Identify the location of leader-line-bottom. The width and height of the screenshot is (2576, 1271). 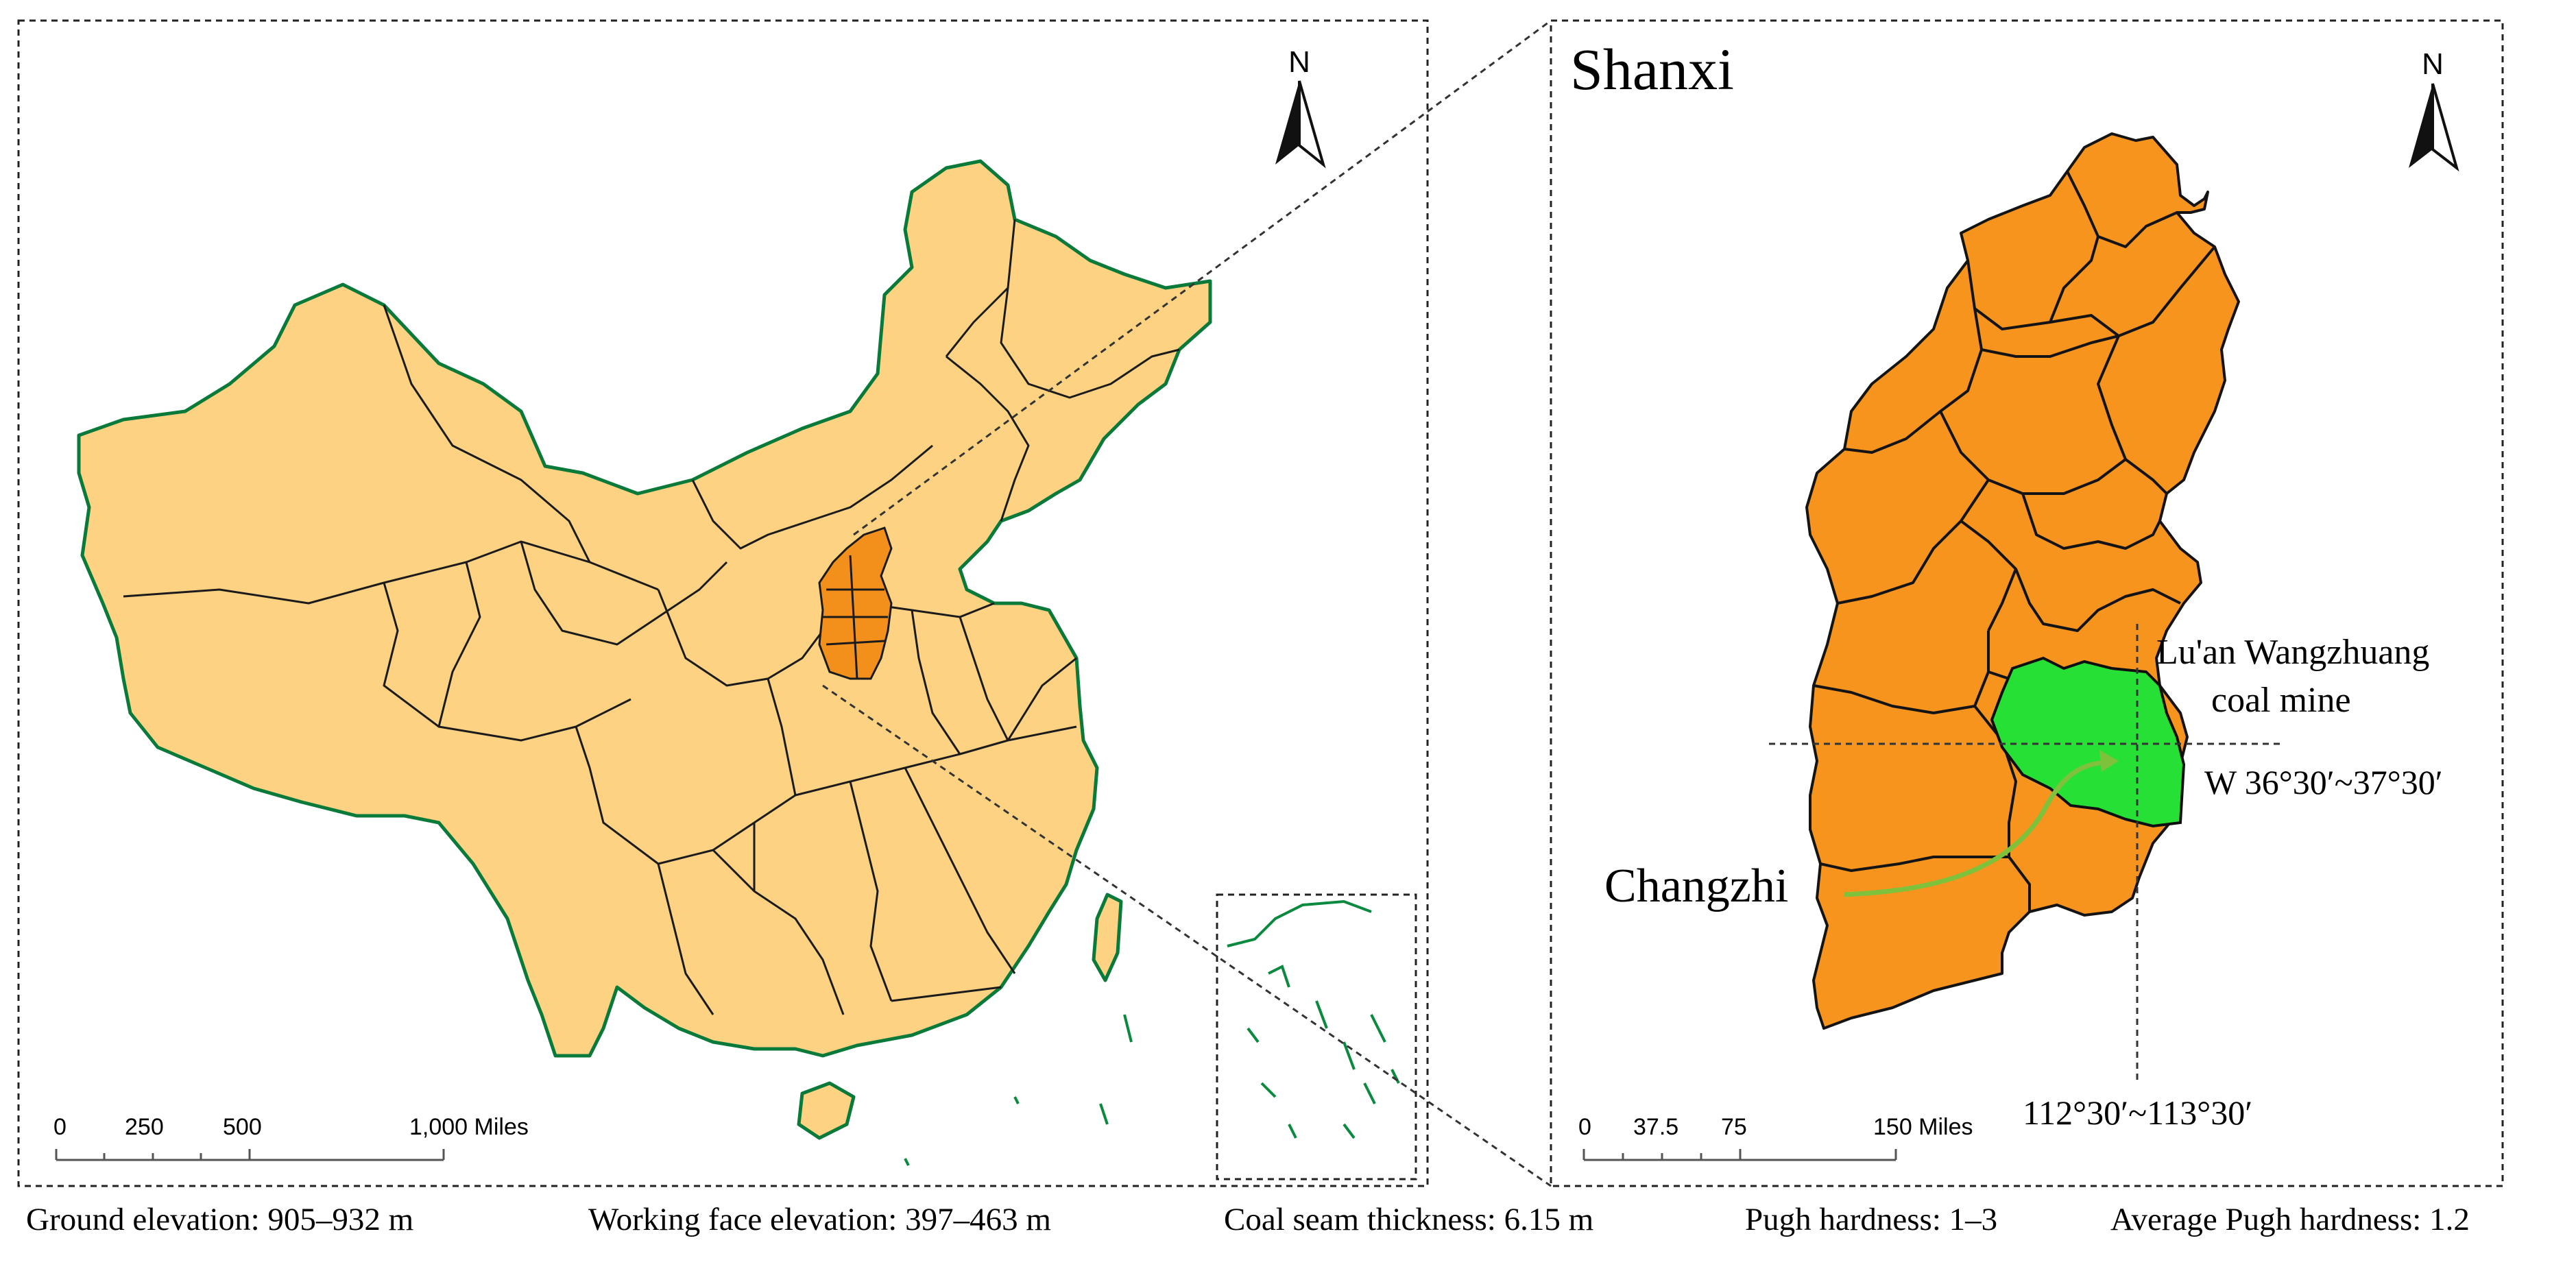
(1187, 936).